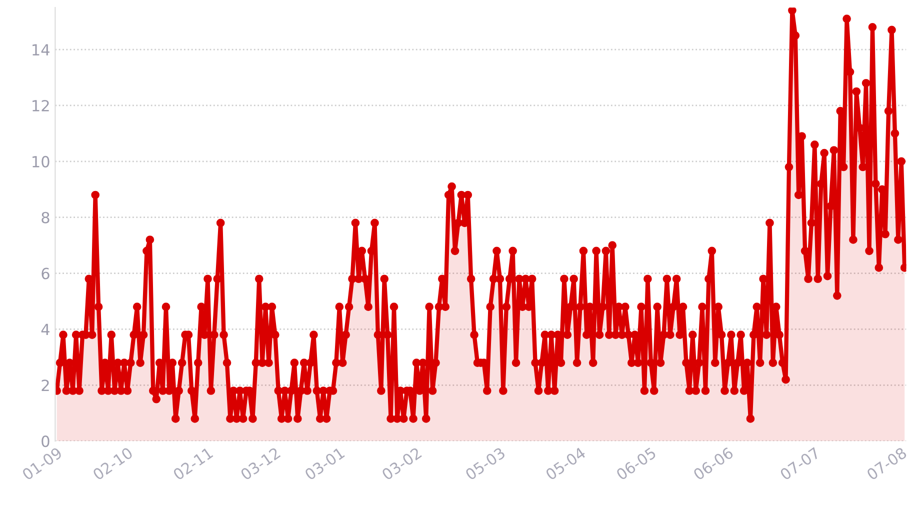 This screenshot has width=920, height=507. What do you see at coordinates (41, 162) in the screenshot?
I see `y-tick-label: 10` at bounding box center [41, 162].